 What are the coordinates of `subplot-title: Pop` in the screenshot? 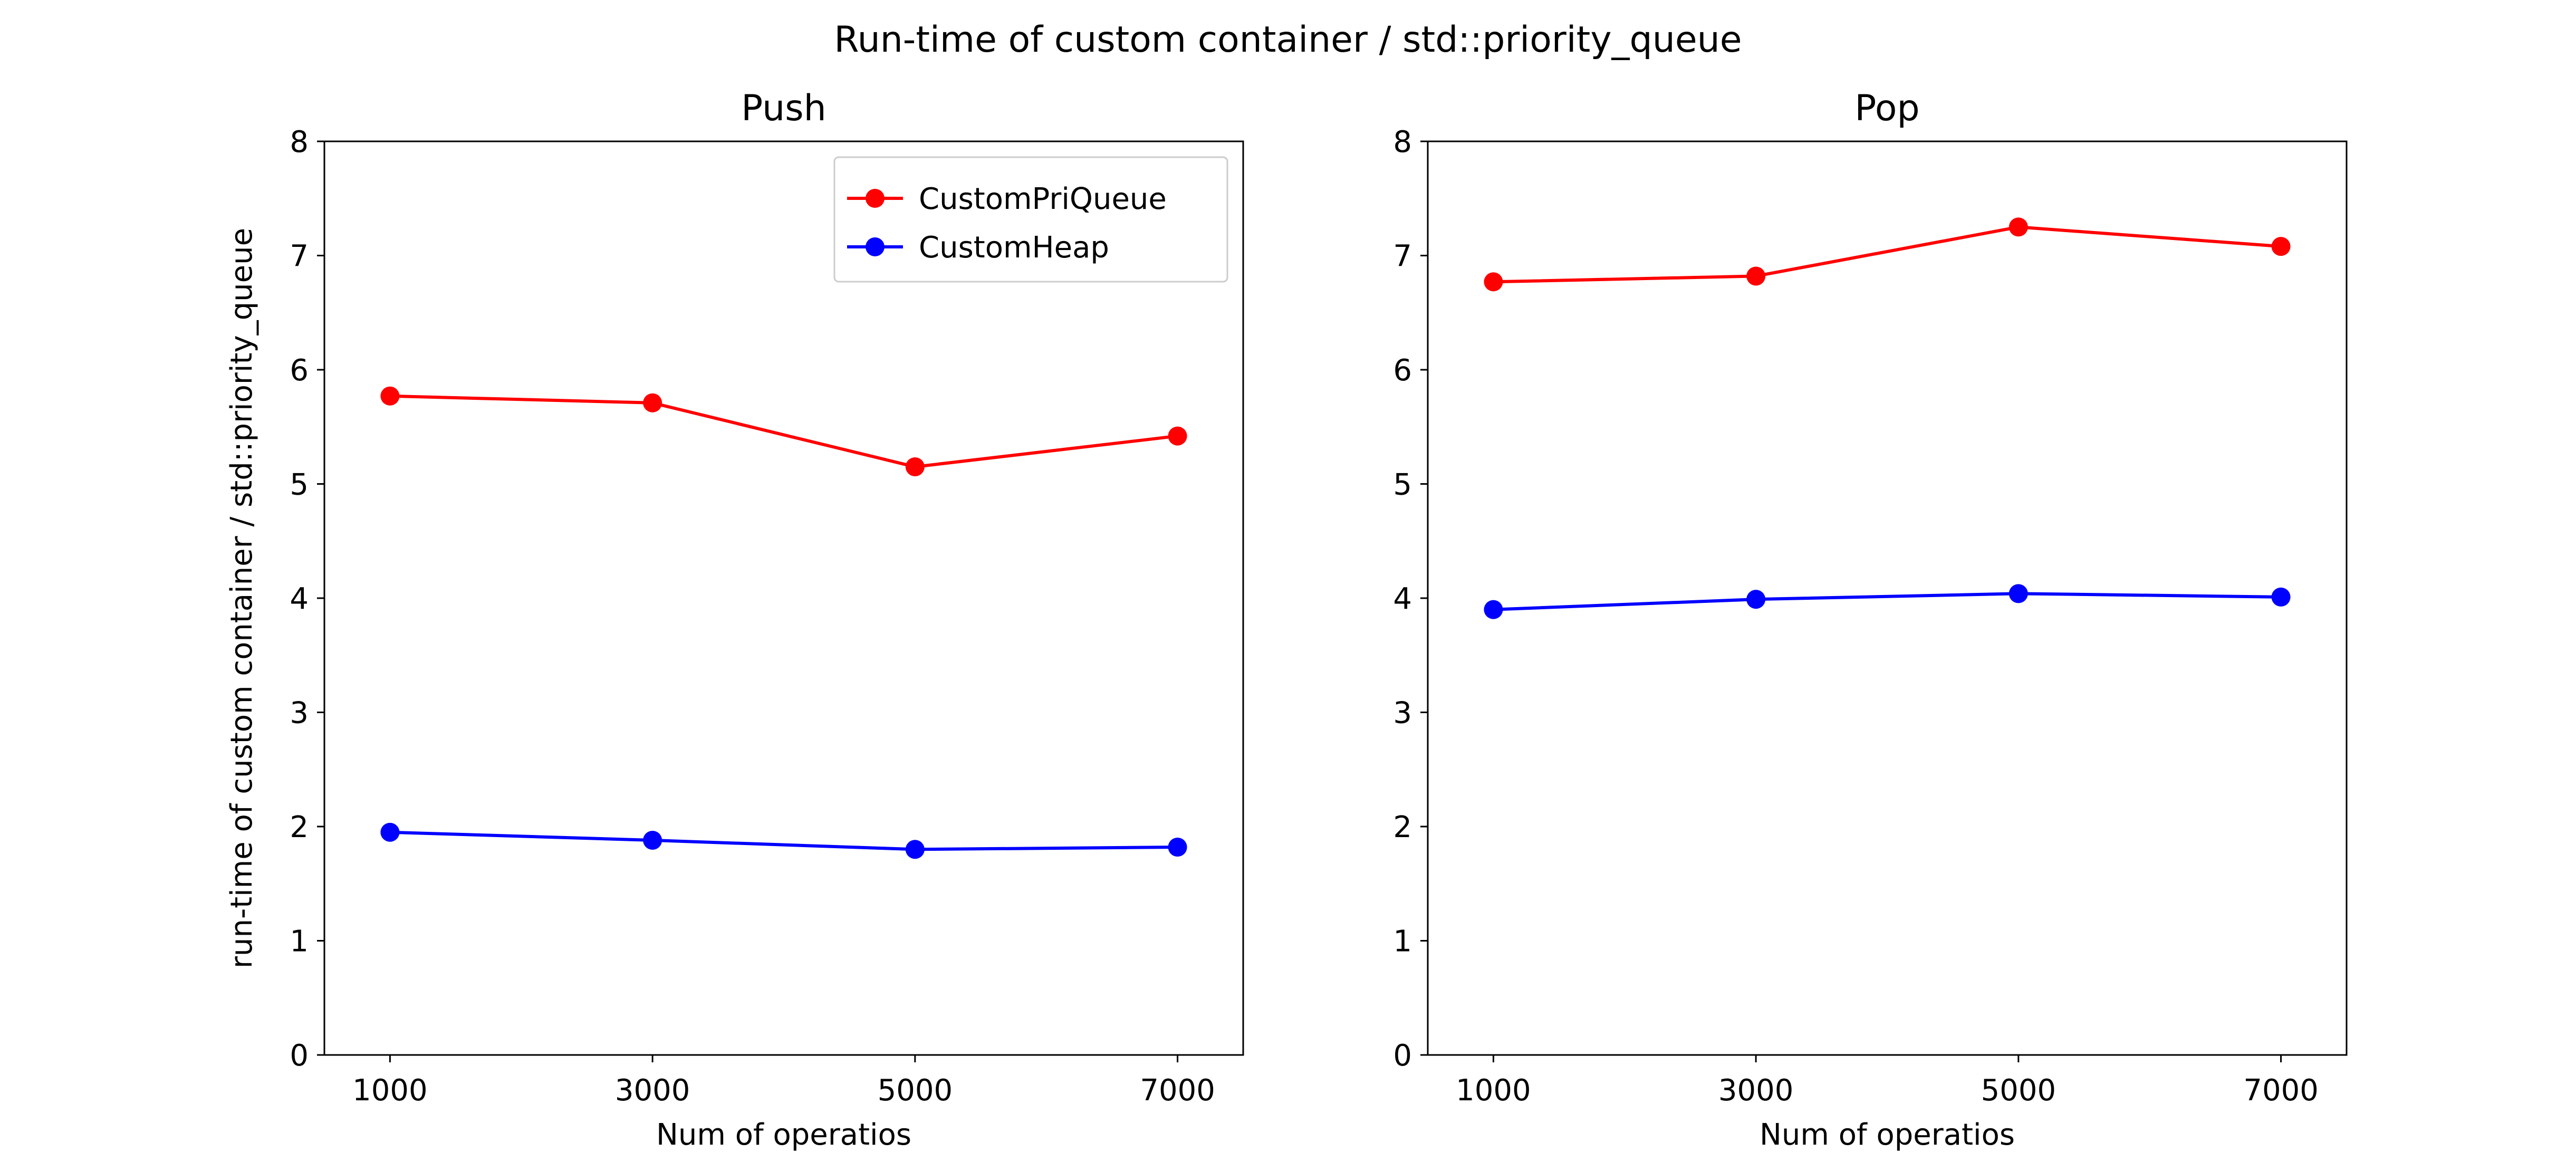 It's located at (1887, 109).